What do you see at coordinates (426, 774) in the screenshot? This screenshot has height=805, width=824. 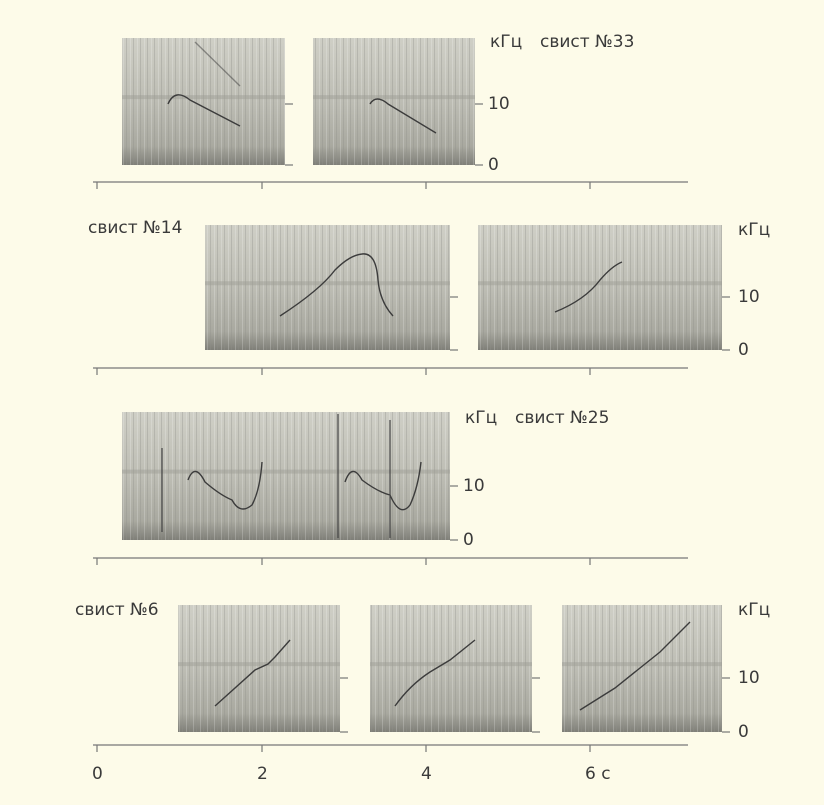 I see `x-tick-label: 4` at bounding box center [426, 774].